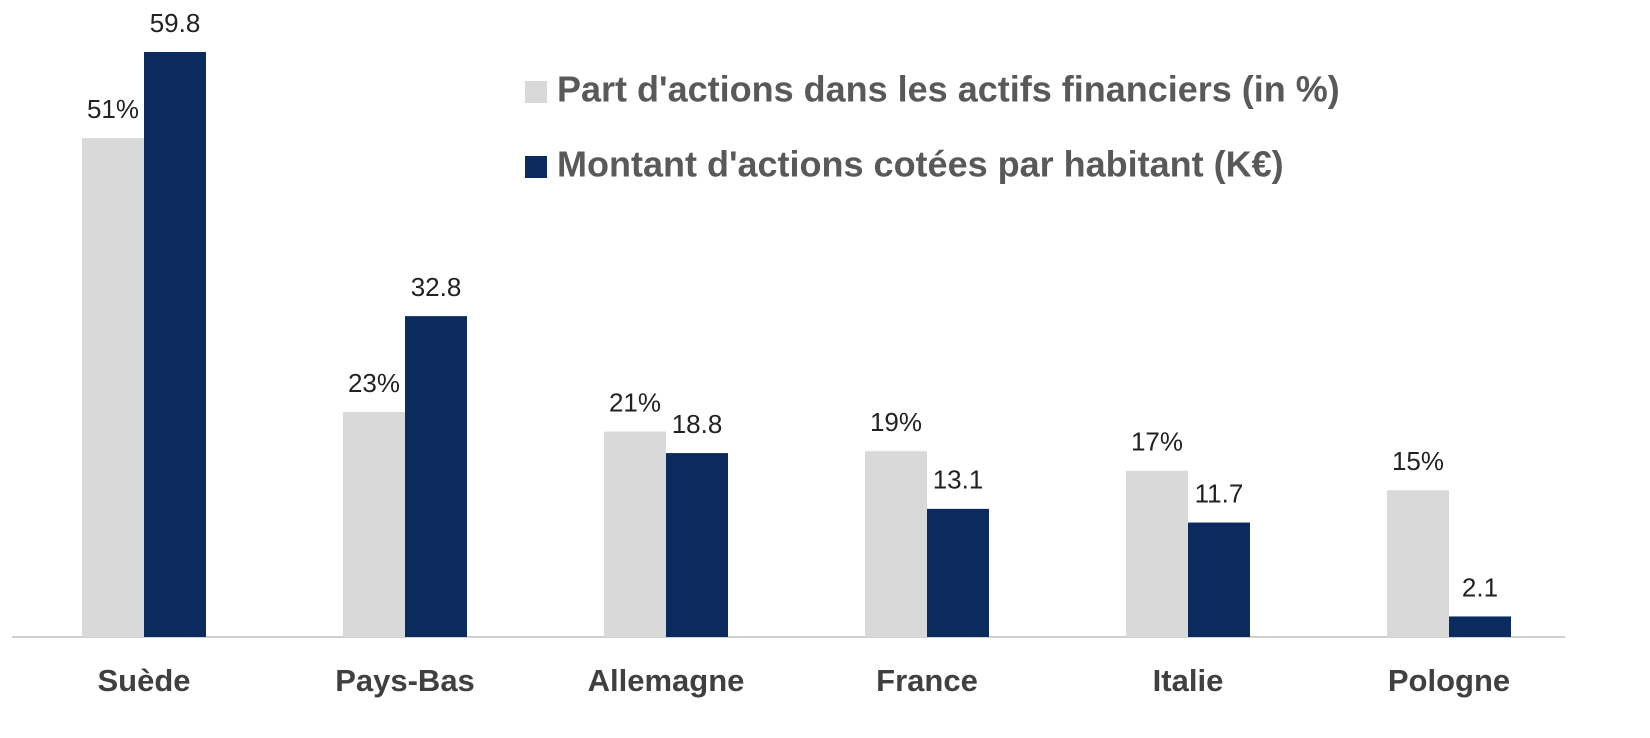  I want to click on value-label: 13.1, so click(958, 480).